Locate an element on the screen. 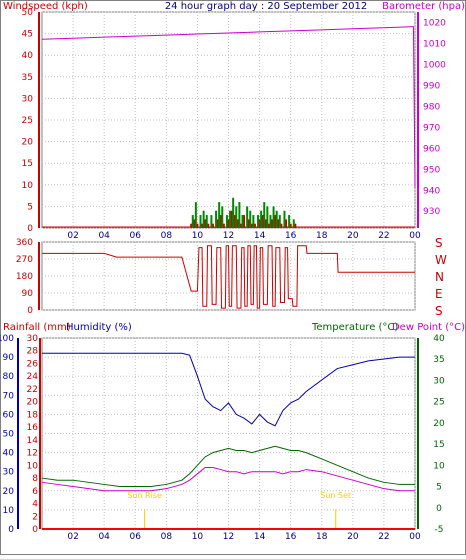  rainfall-tick-label: 22 is located at coordinates (32, 390).